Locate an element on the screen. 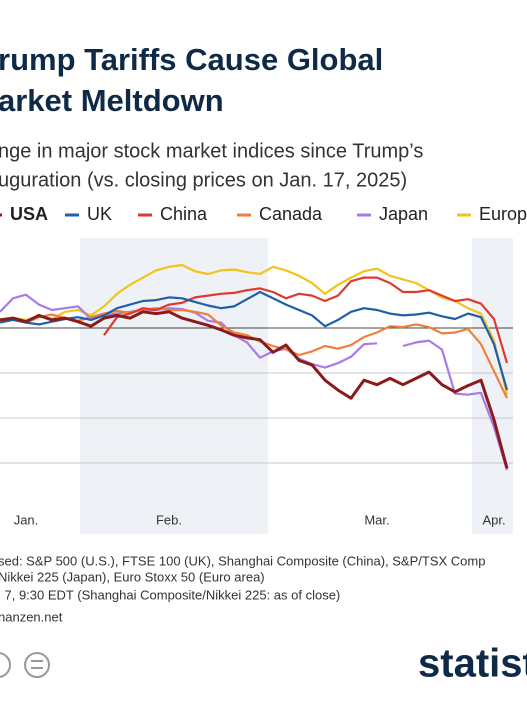 This screenshot has width=527, height=703. legend-label: Canada is located at coordinates (291, 214).